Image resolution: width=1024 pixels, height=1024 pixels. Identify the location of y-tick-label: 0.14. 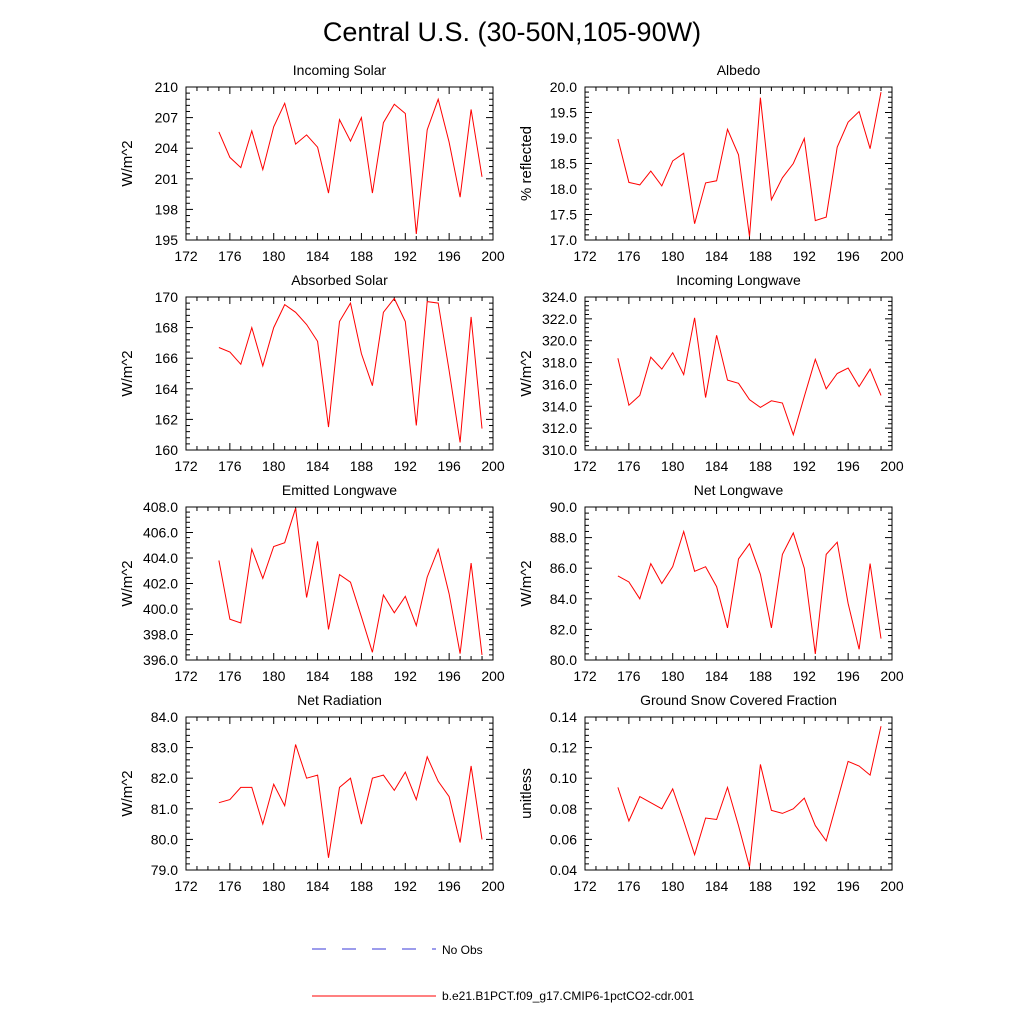
(563, 717).